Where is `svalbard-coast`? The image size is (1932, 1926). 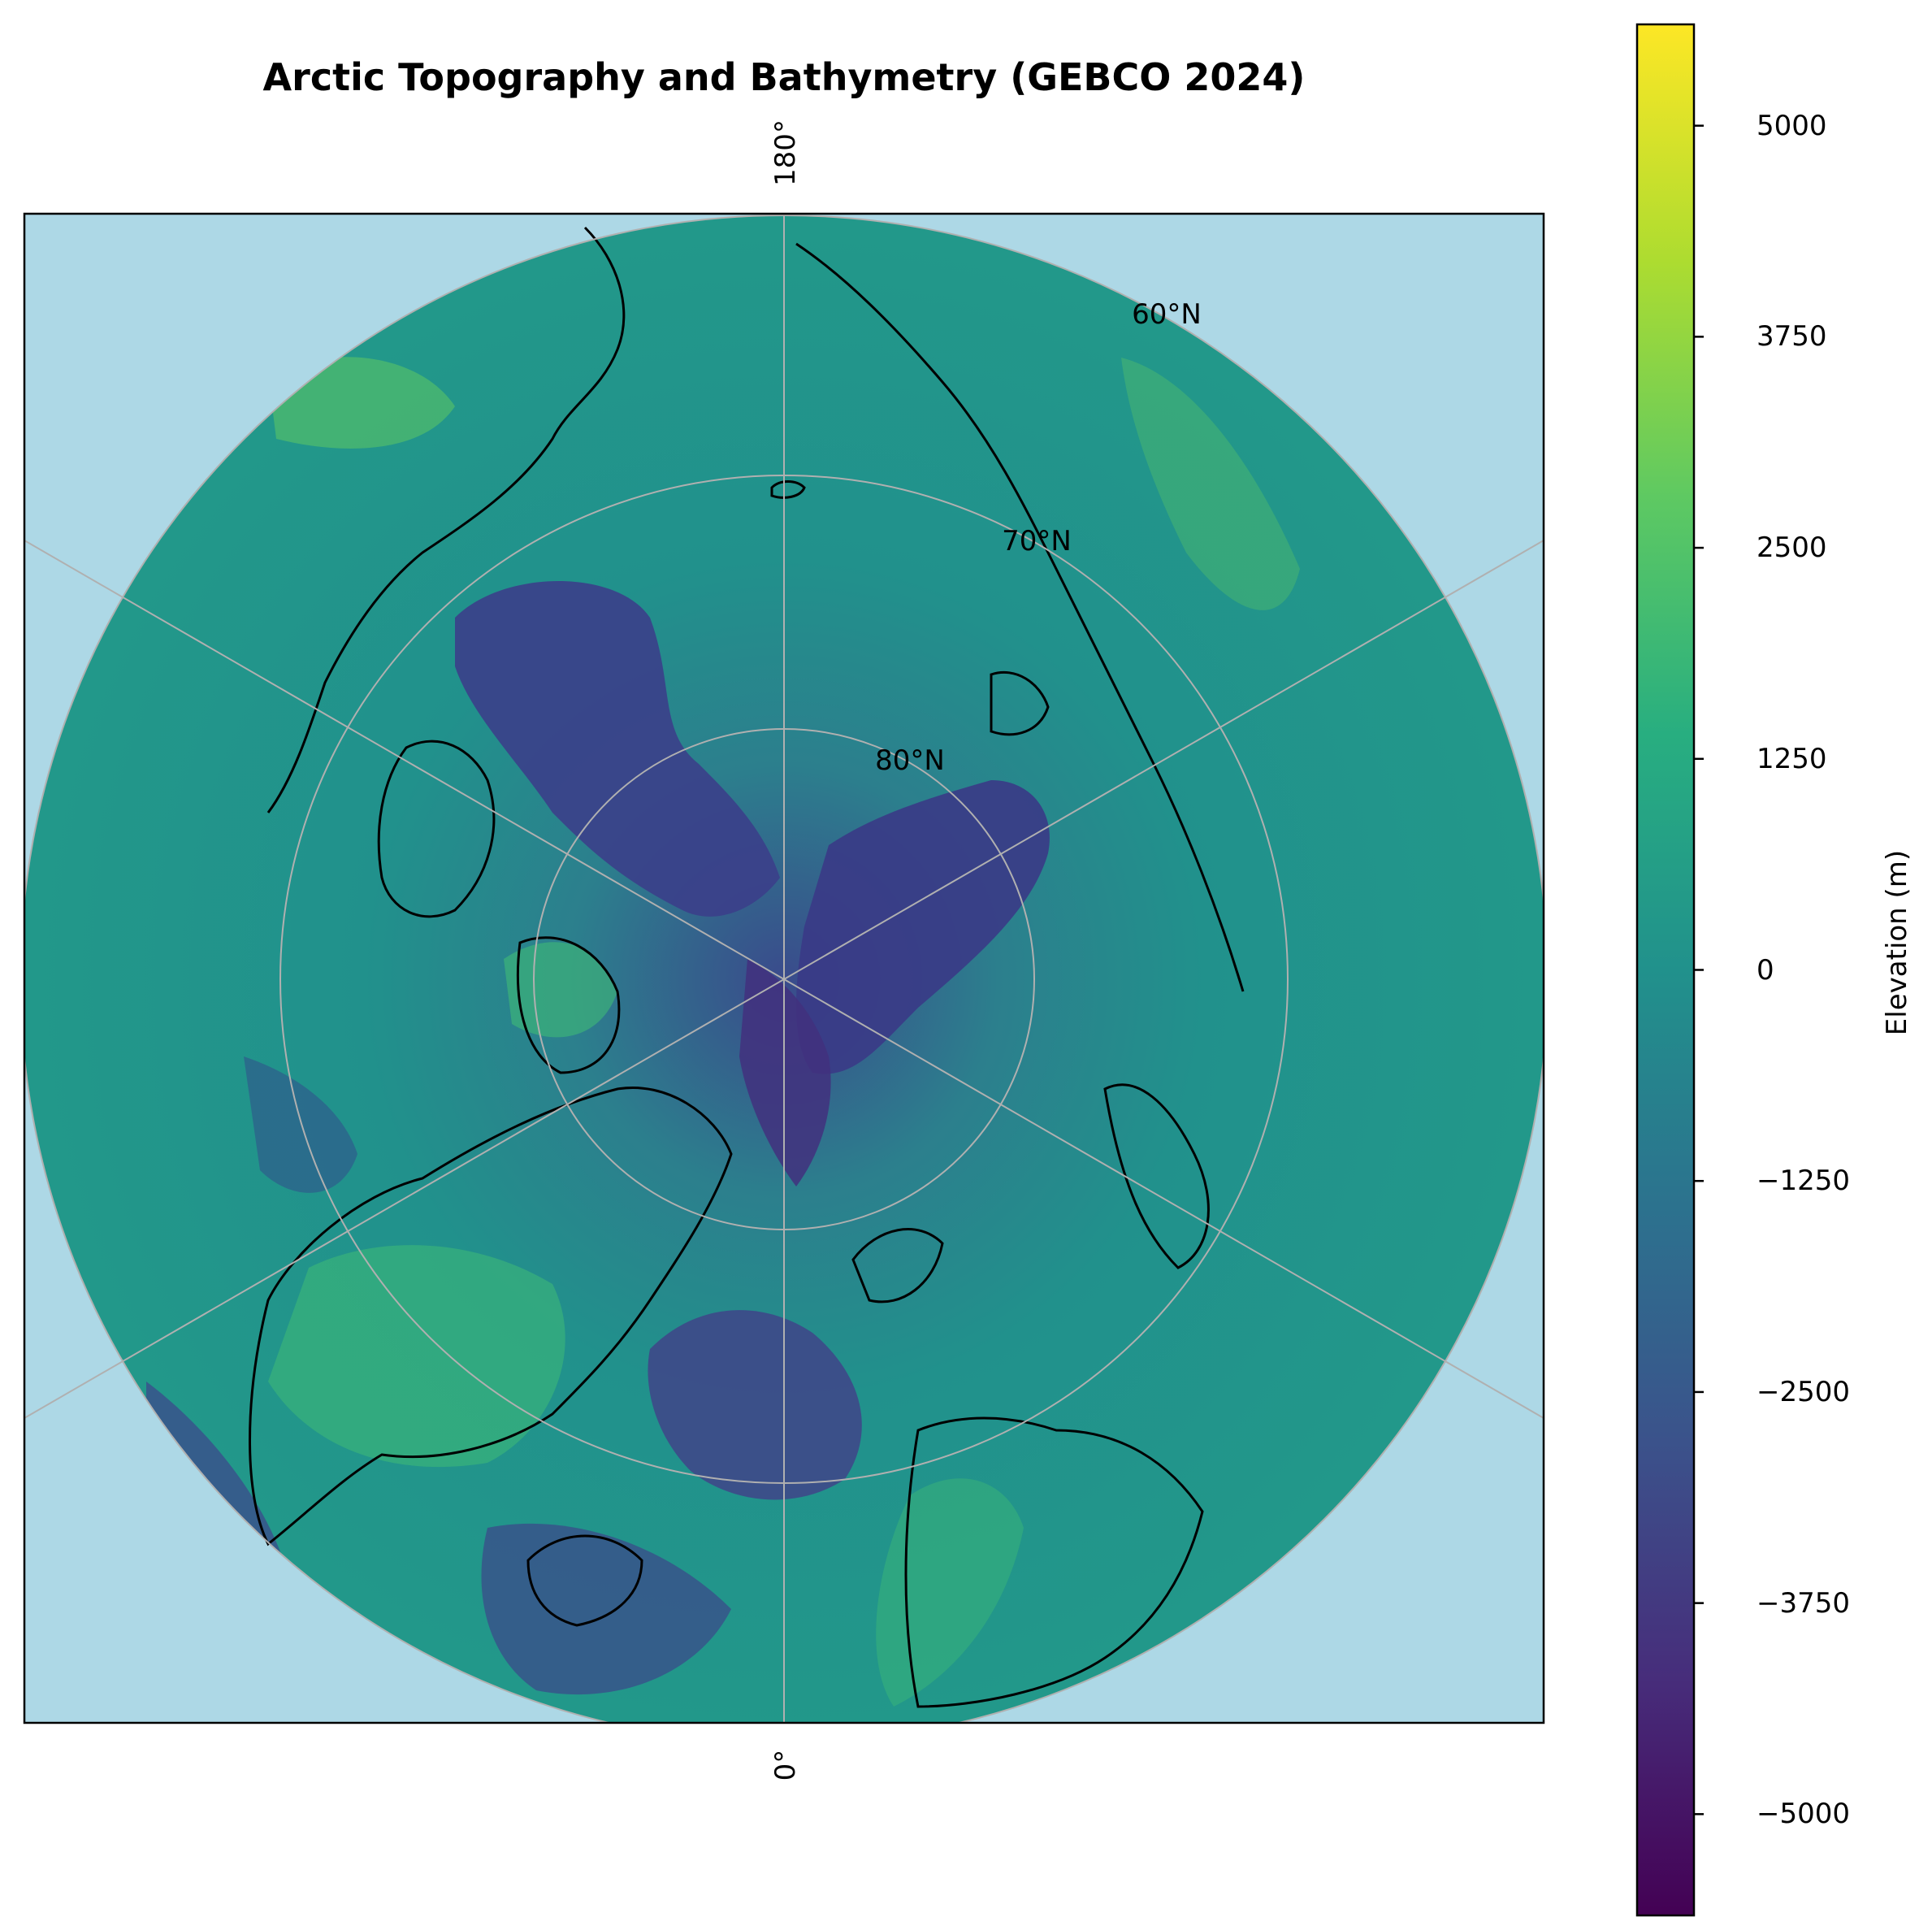
svalbard-coast is located at coordinates (897, 1266).